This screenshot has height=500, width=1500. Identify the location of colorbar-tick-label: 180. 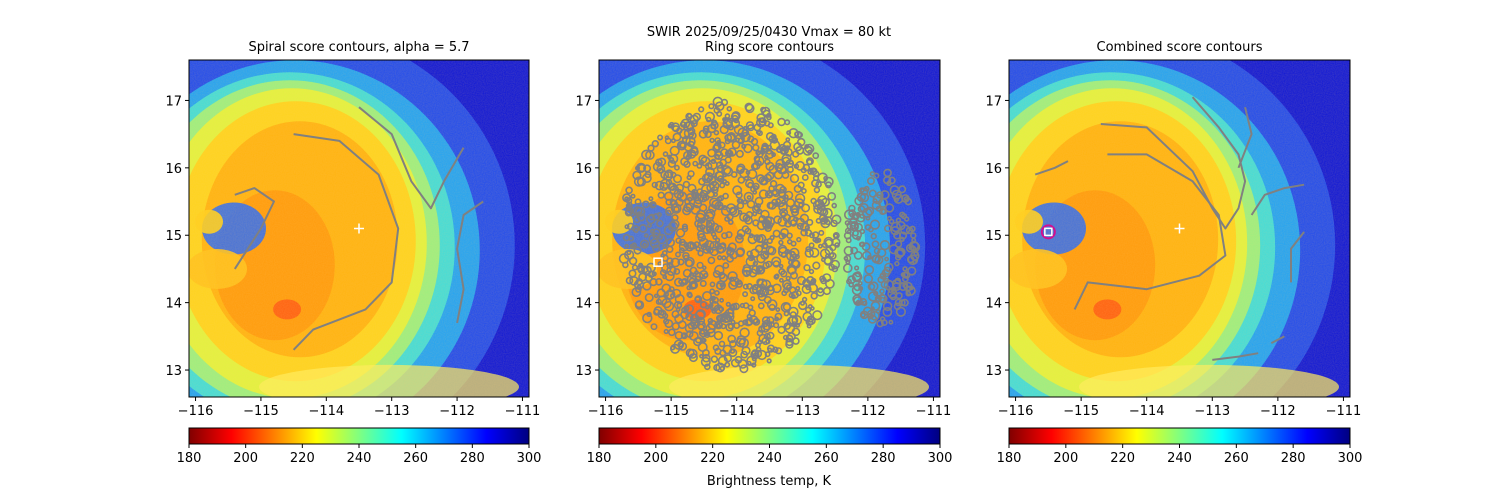
(1009, 458).